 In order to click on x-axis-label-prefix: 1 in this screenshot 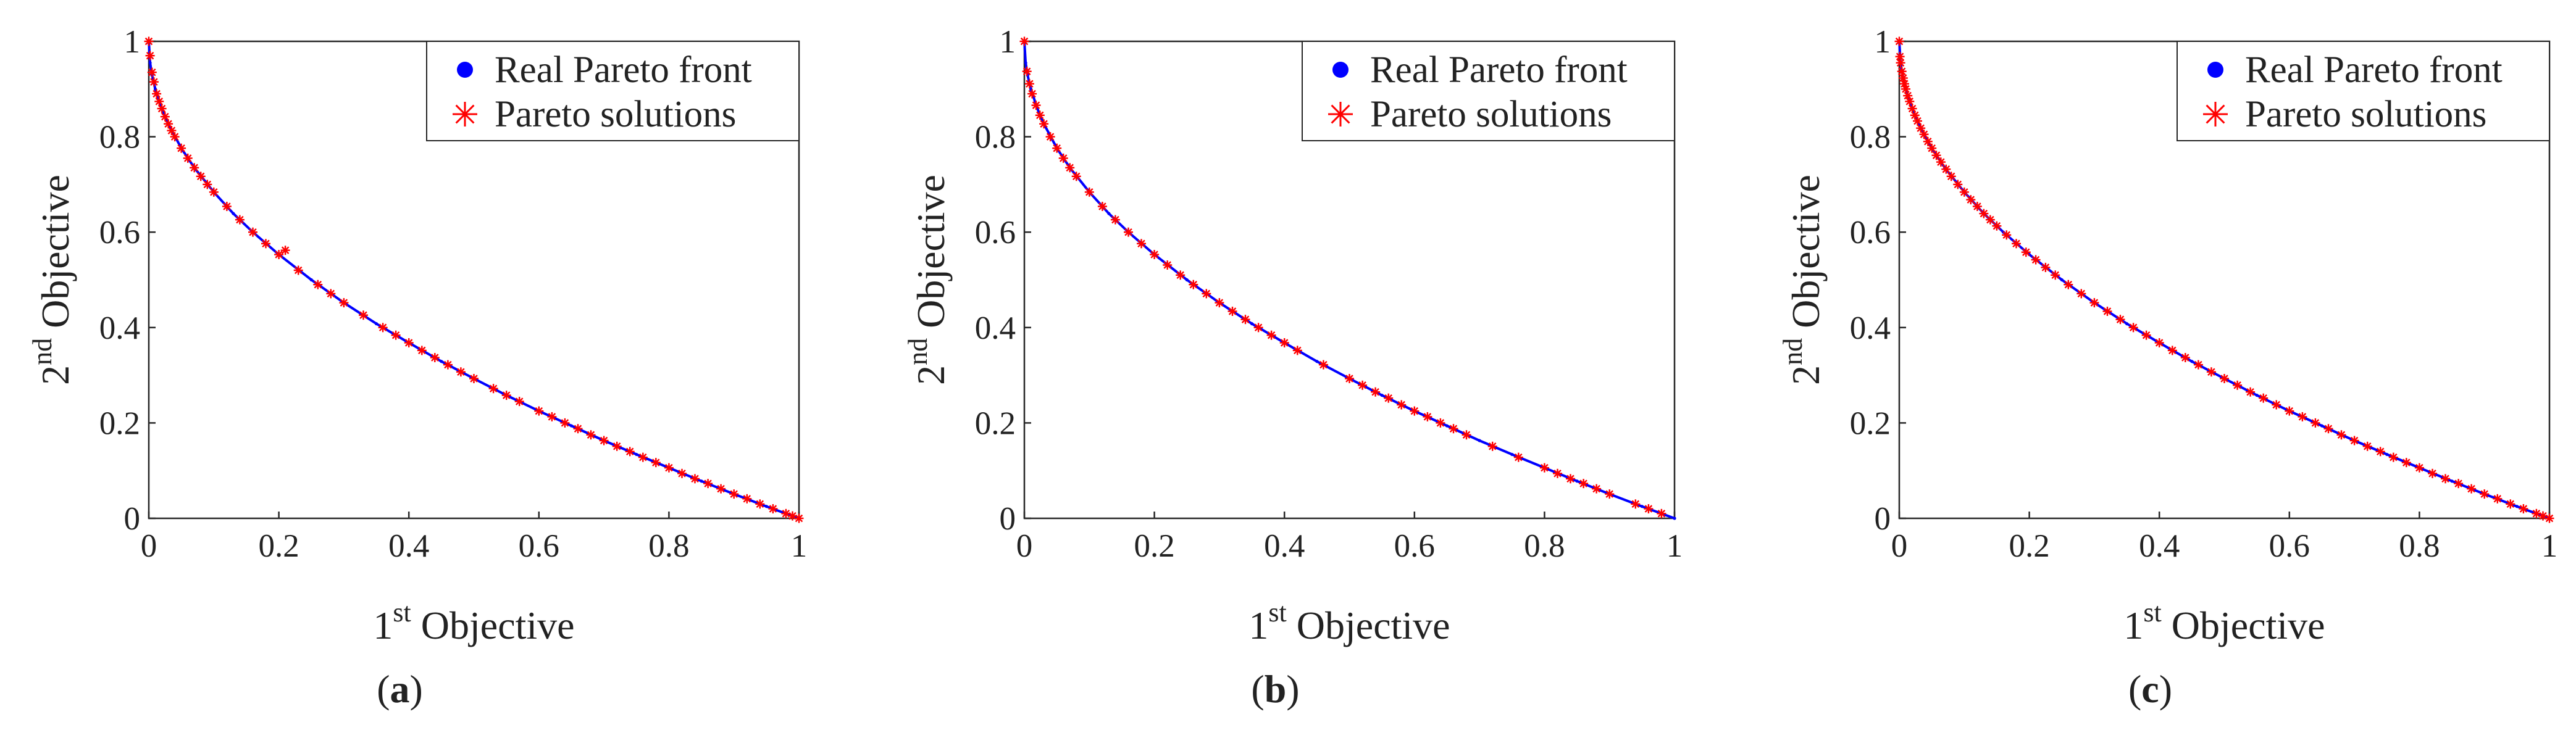, I will do `click(383, 625)`.